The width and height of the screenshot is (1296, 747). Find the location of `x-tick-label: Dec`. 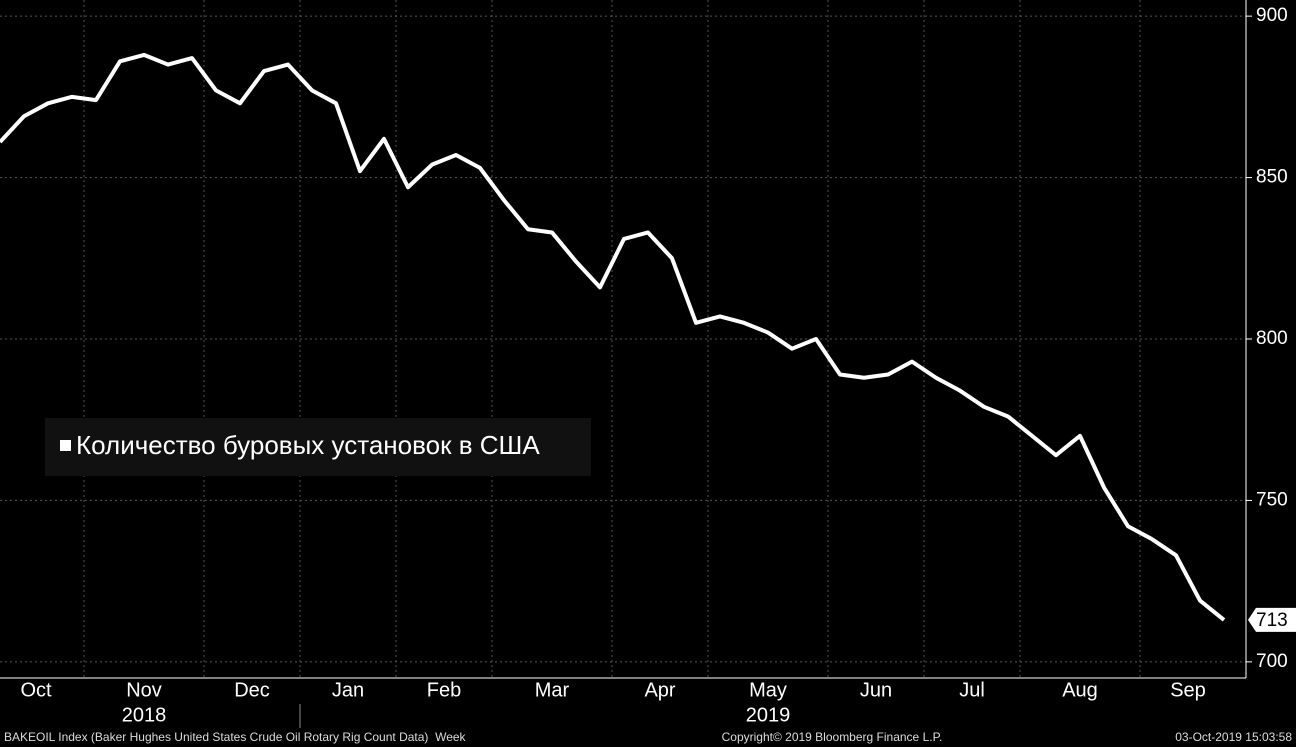

x-tick-label: Dec is located at coordinates (252, 690).